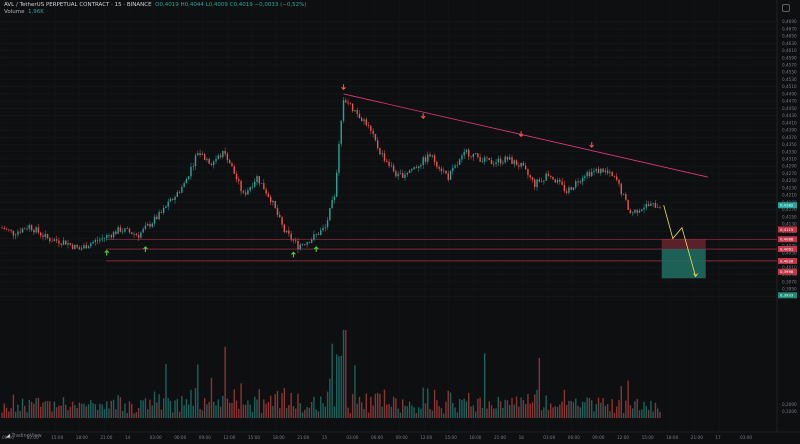  I want to click on settings-icon, so click(786, 8).